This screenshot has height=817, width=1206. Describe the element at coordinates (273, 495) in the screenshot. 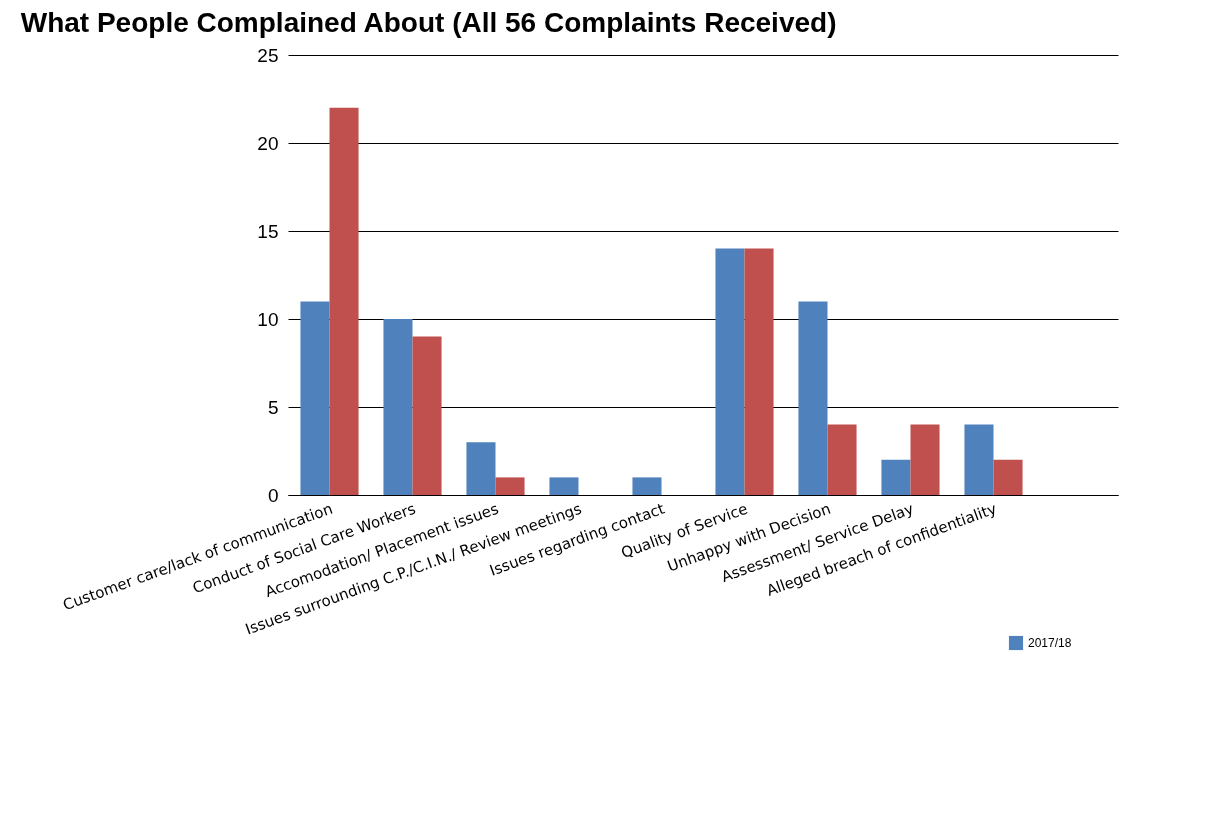

I see `y-tick-label: 0` at that location.